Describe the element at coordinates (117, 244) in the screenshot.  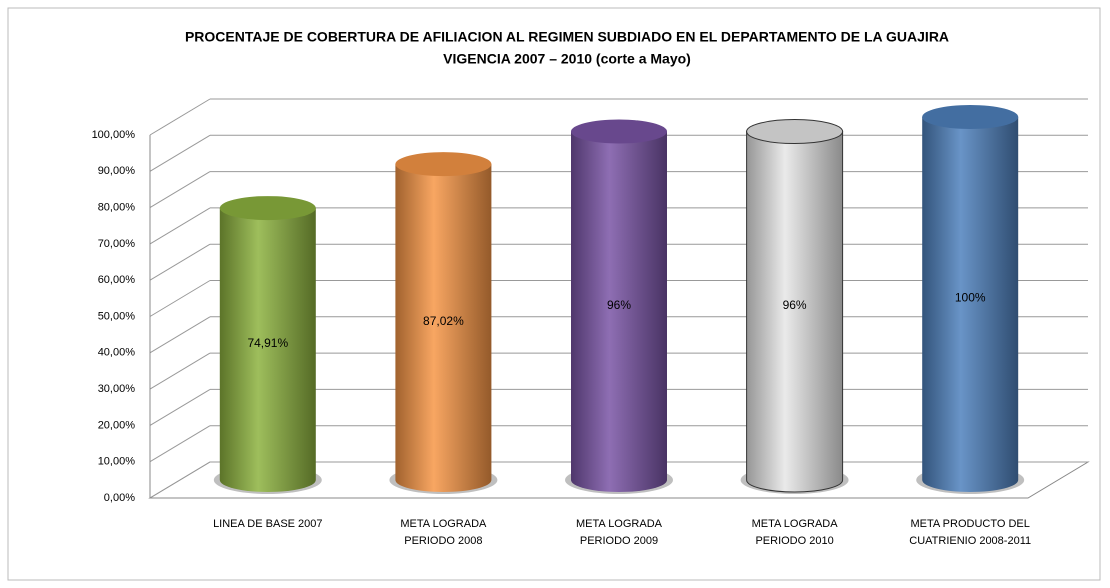
I see `y-tick-label: 70,00%` at that location.